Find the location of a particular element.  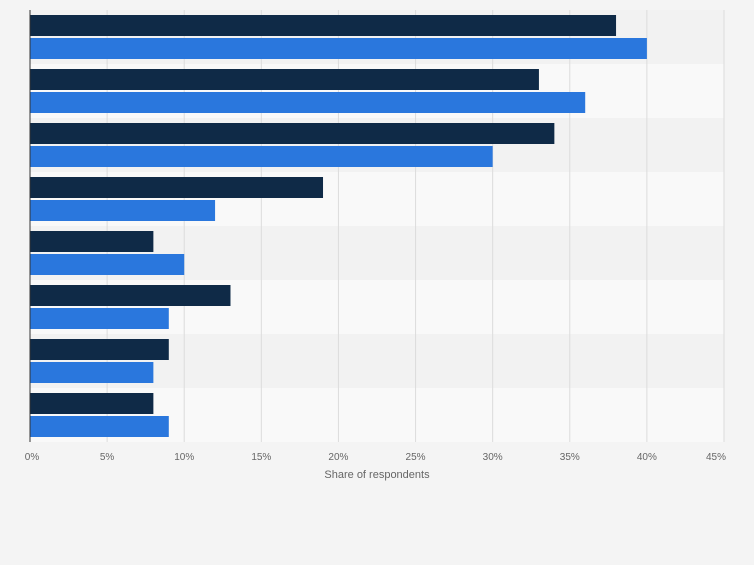

x-tick-label: 30% is located at coordinates (493, 457).